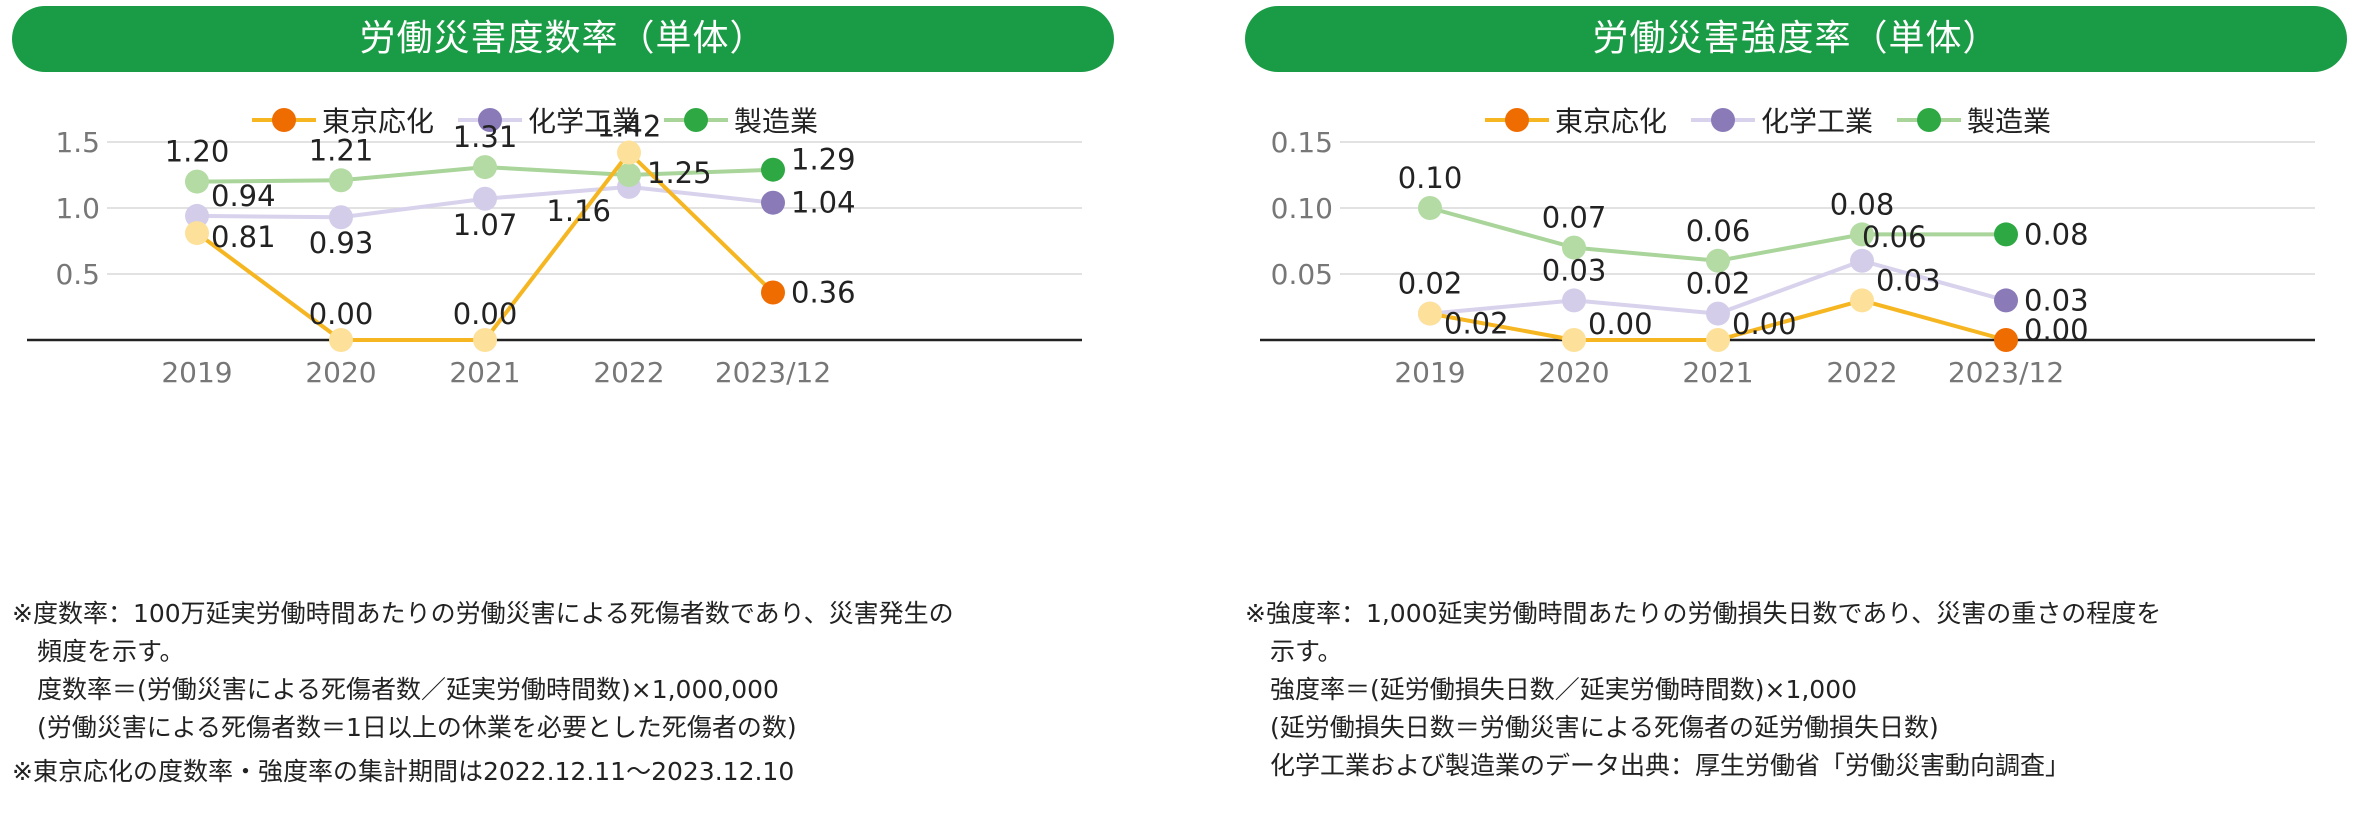  Describe the element at coordinates (1294, 651) in the screenshot. I see `note-line: 示す。` at that location.